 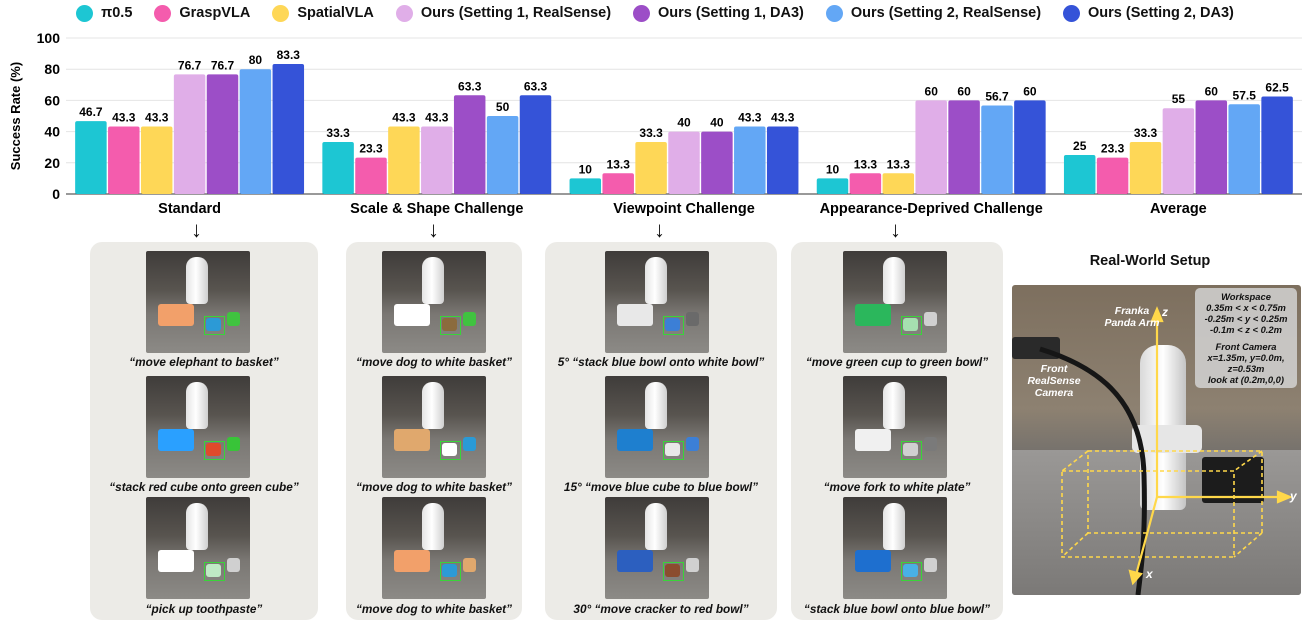 I want to click on axis-x-label: x, so click(x=1149, y=574).